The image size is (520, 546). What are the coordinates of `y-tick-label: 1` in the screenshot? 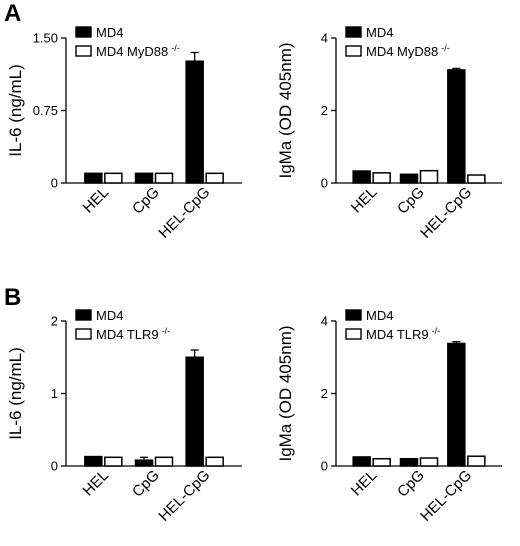 It's located at (54, 393).